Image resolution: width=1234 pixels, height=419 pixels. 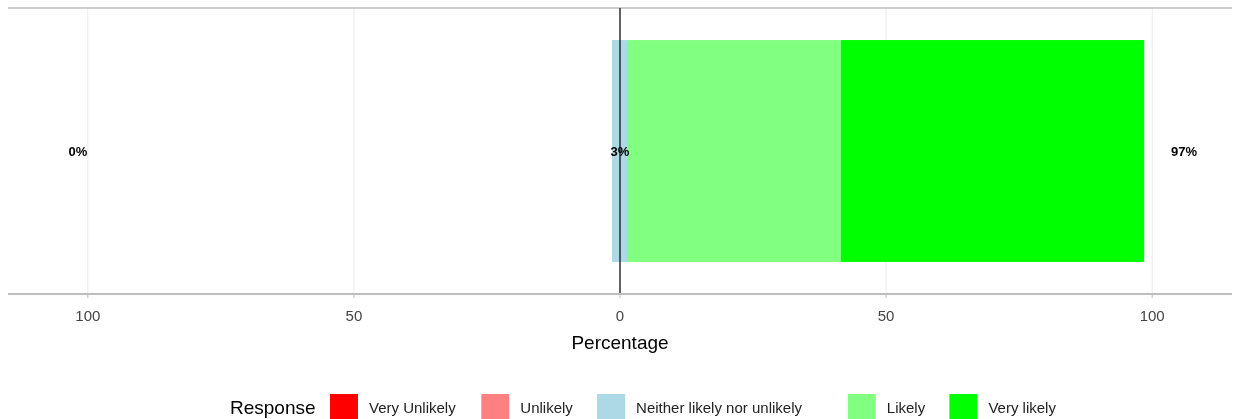 What do you see at coordinates (78, 151) in the screenshot?
I see `annotation: 0%` at bounding box center [78, 151].